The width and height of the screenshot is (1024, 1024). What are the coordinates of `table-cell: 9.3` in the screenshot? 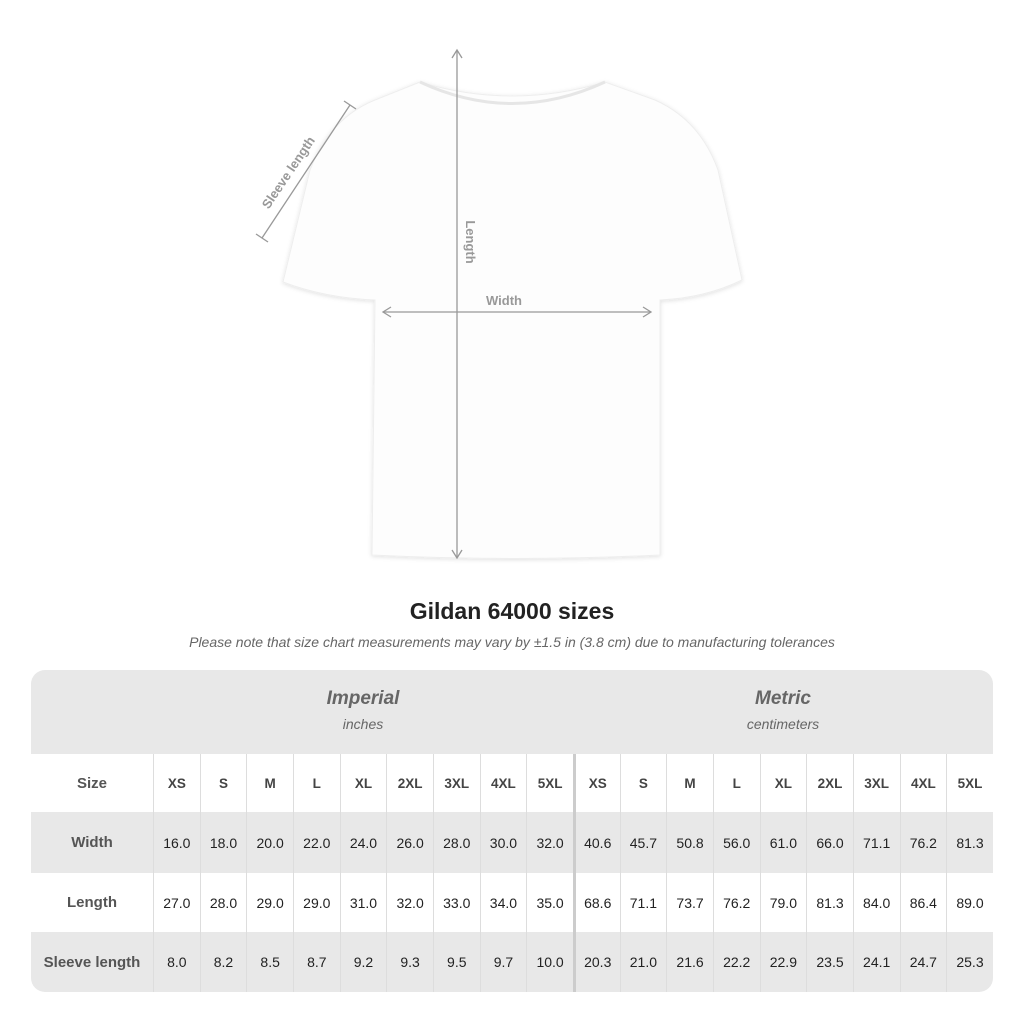 It's located at (409, 962).